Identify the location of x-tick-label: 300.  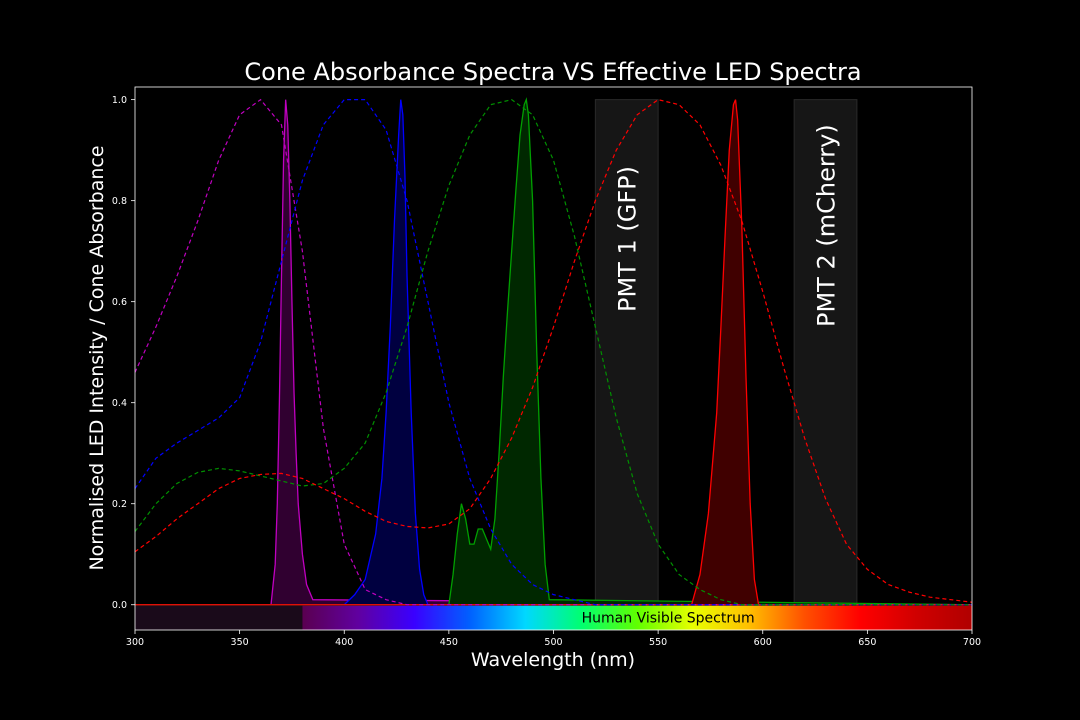
(135, 642).